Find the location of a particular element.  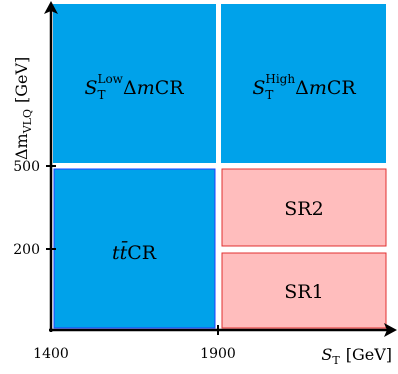

label-sr2: SR2 is located at coordinates (303, 209).